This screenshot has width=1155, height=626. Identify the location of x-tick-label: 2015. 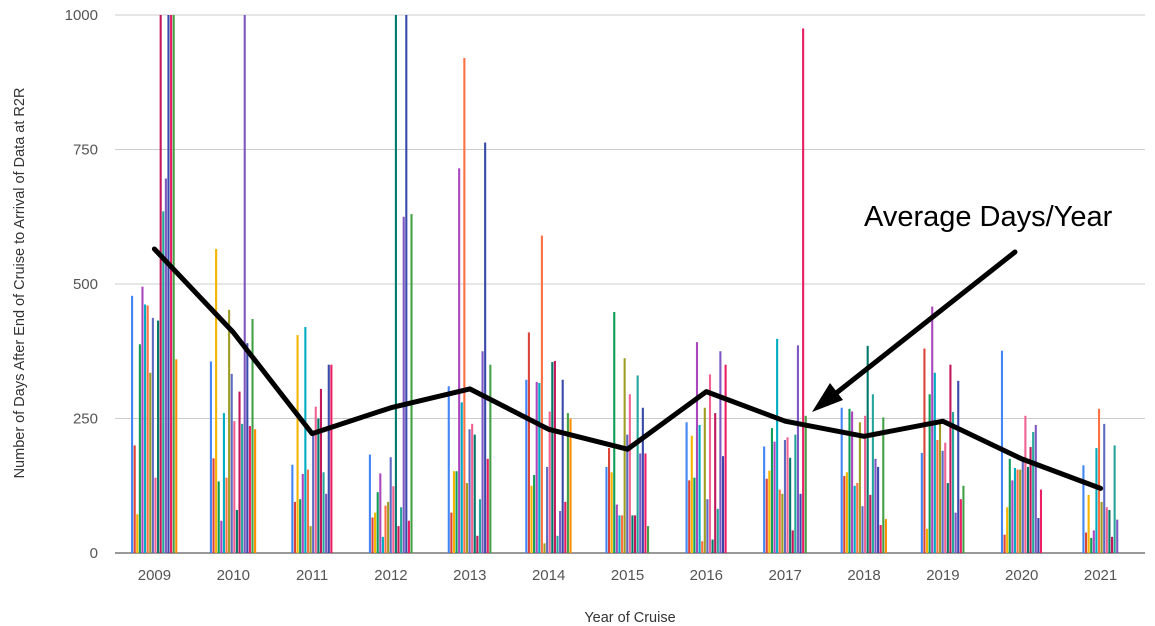
(627, 575).